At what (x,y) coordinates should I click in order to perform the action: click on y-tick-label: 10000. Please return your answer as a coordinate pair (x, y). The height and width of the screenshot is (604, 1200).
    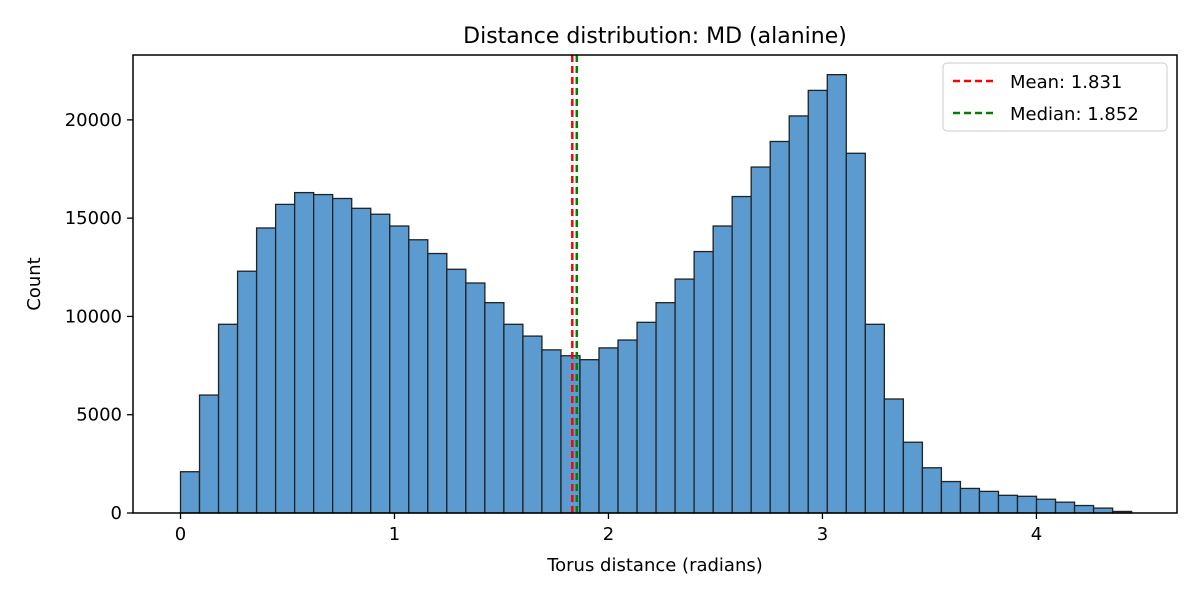
    Looking at the image, I should click on (93, 316).